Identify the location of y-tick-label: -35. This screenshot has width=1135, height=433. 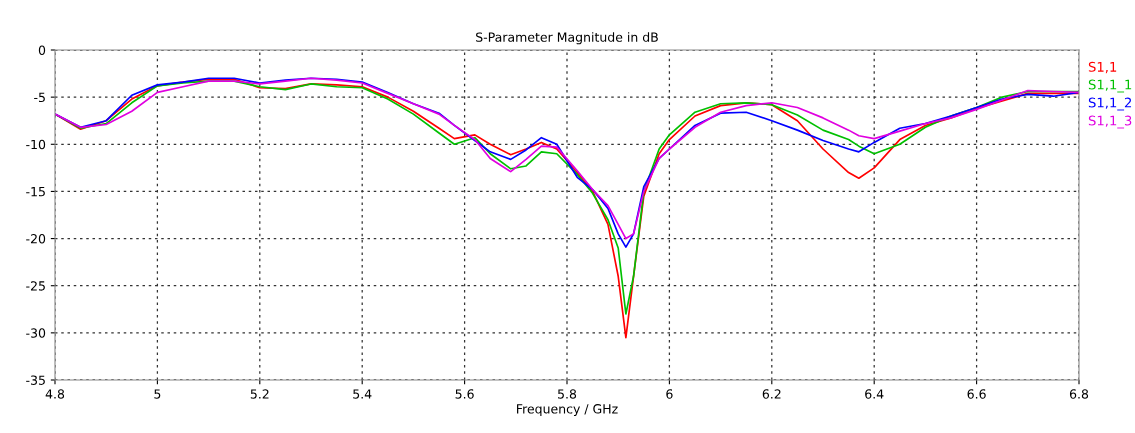
(35, 380).